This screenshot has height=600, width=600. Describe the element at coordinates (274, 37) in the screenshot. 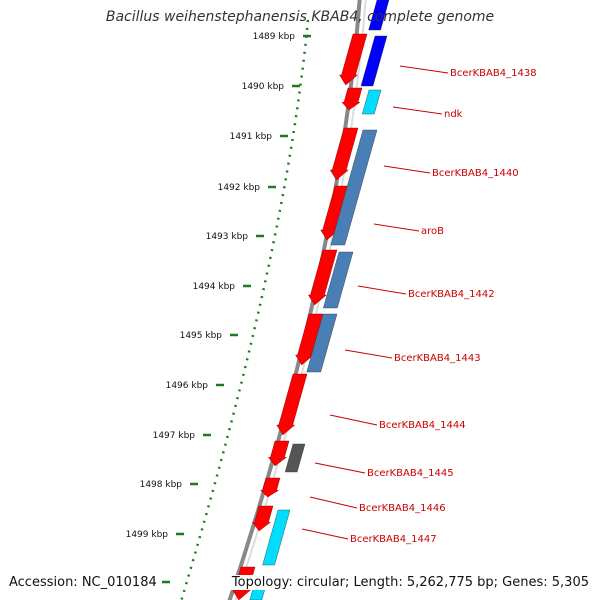

I see `kbp-tick-label: 1489 kbp` at that location.